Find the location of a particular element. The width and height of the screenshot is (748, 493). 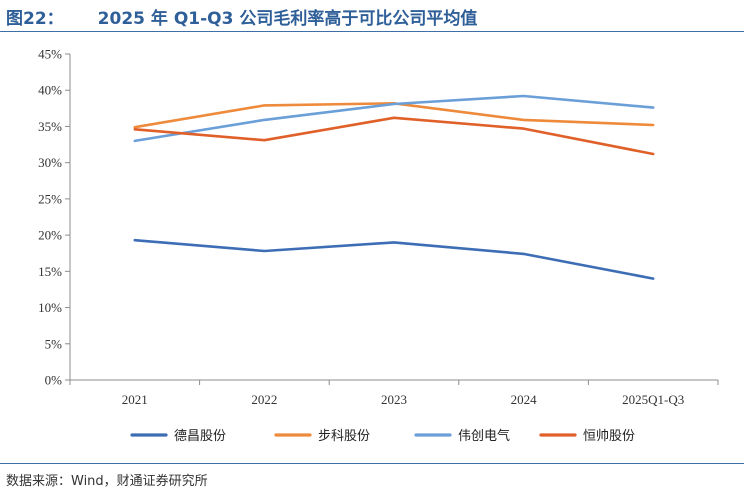

y-tick-label: 40% is located at coordinates (50, 90).